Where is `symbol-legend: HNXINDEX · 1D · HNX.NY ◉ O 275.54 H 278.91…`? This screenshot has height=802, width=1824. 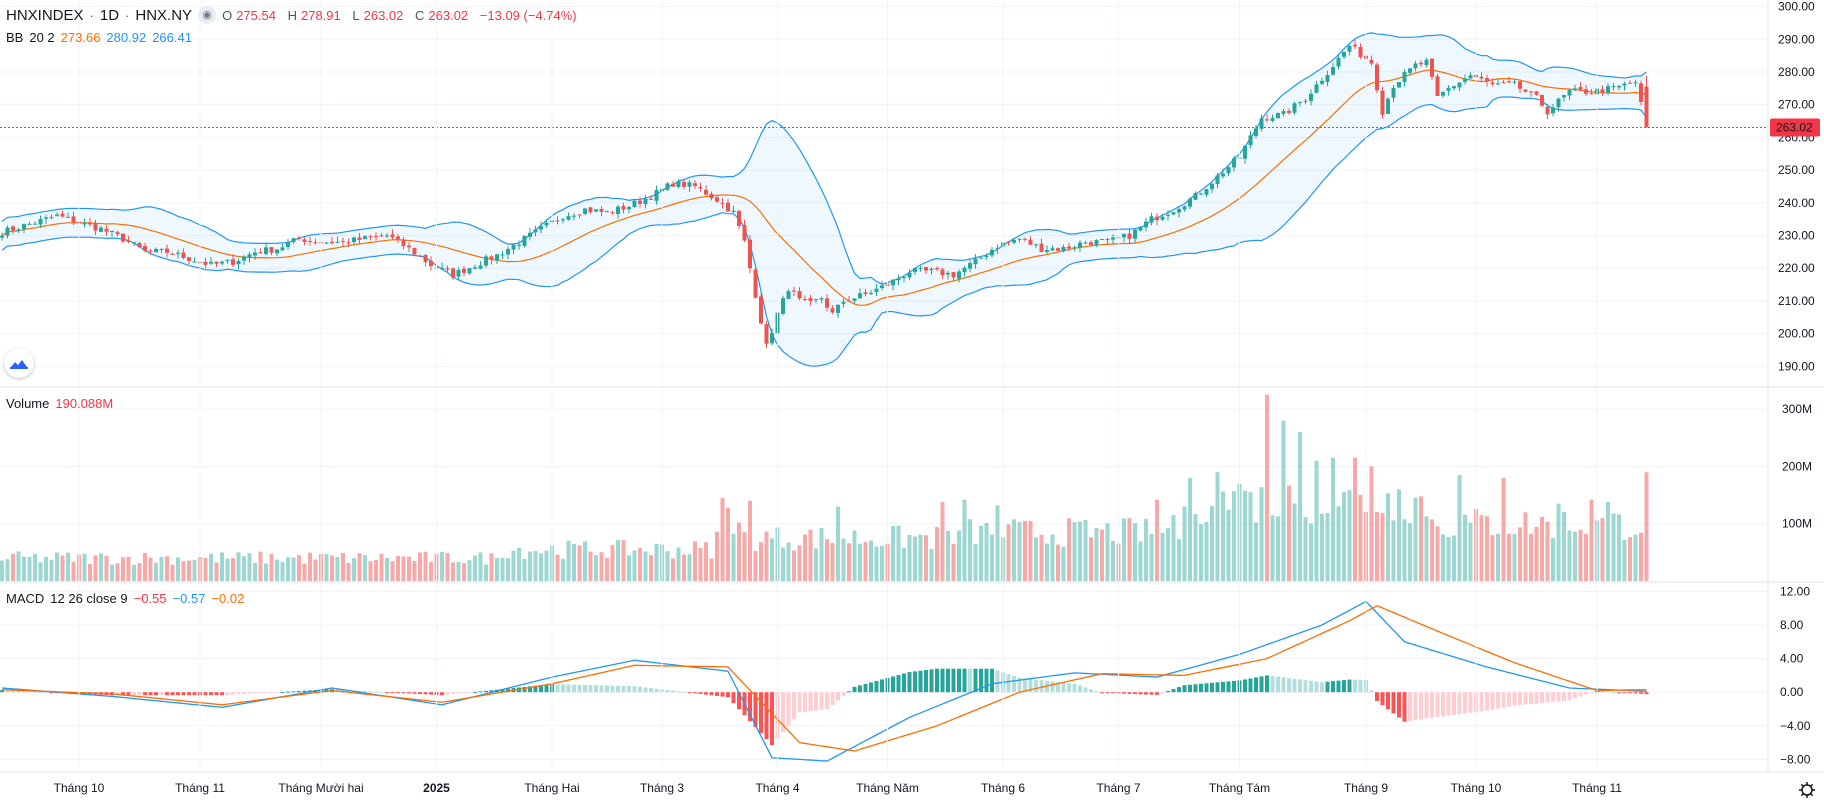 symbol-legend: HNXINDEX · 1D · HNX.NY ◉ O 275.54 H 278.91… is located at coordinates (293, 15).